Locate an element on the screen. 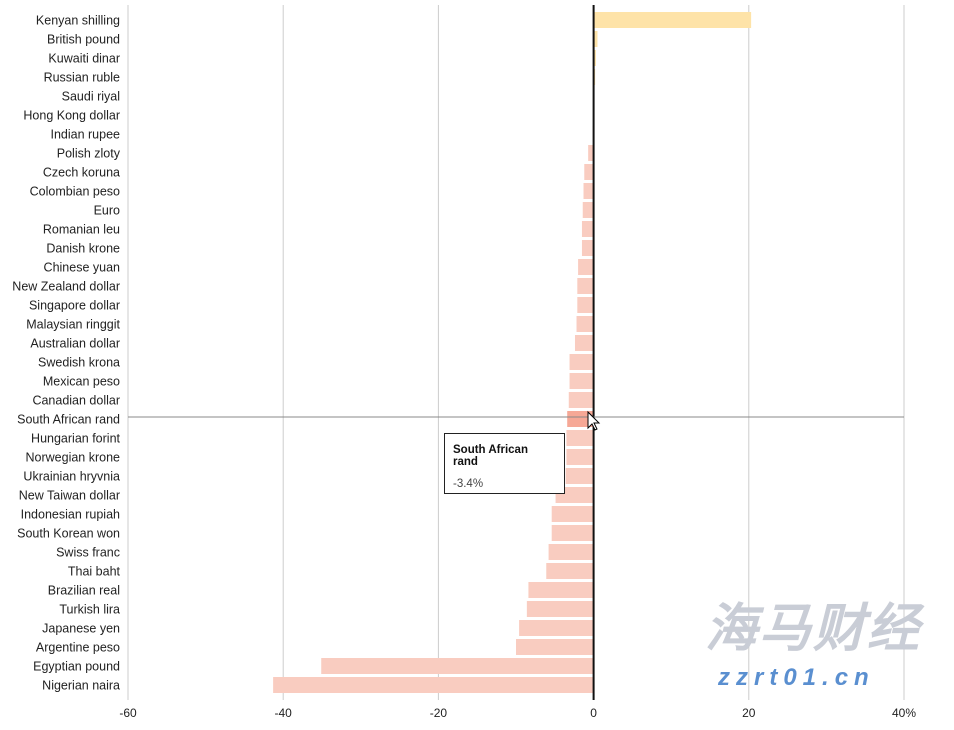 The image size is (954, 730). watermark-url: zzrt01.cn is located at coordinates (796, 677).